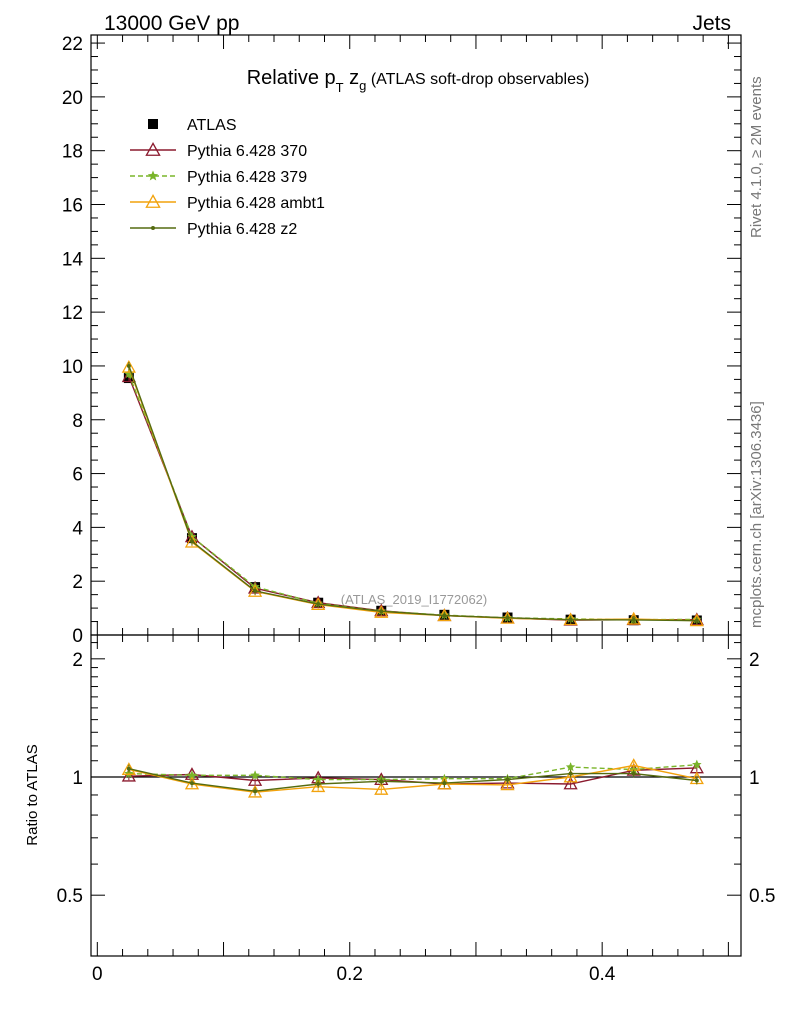  Describe the element at coordinates (77, 636) in the screenshot. I see `y-tick-label: 0` at that location.